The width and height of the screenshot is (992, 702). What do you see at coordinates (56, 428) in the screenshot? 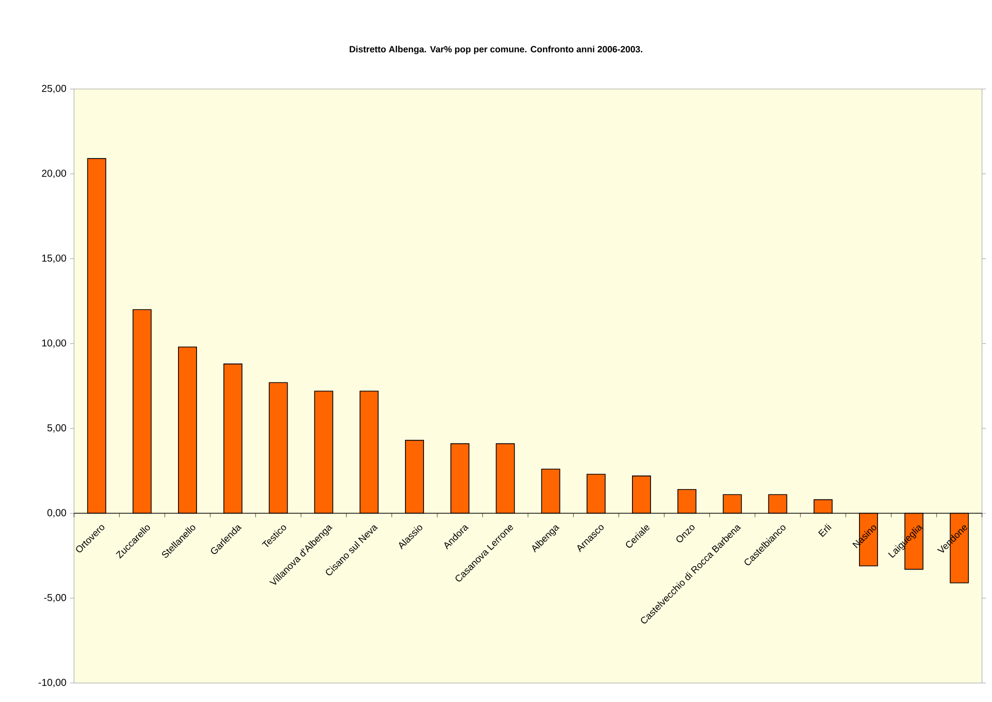
I see `y-tick-label: 5,00` at bounding box center [56, 428].